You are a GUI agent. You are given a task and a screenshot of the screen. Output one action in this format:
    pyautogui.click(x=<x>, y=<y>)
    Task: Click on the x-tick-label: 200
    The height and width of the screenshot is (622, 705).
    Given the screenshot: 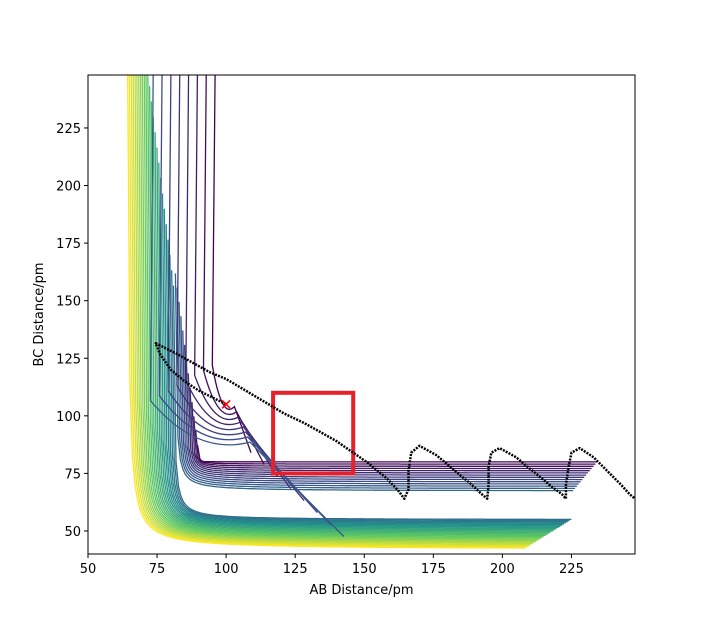 What is the action you would take?
    pyautogui.click(x=502, y=569)
    